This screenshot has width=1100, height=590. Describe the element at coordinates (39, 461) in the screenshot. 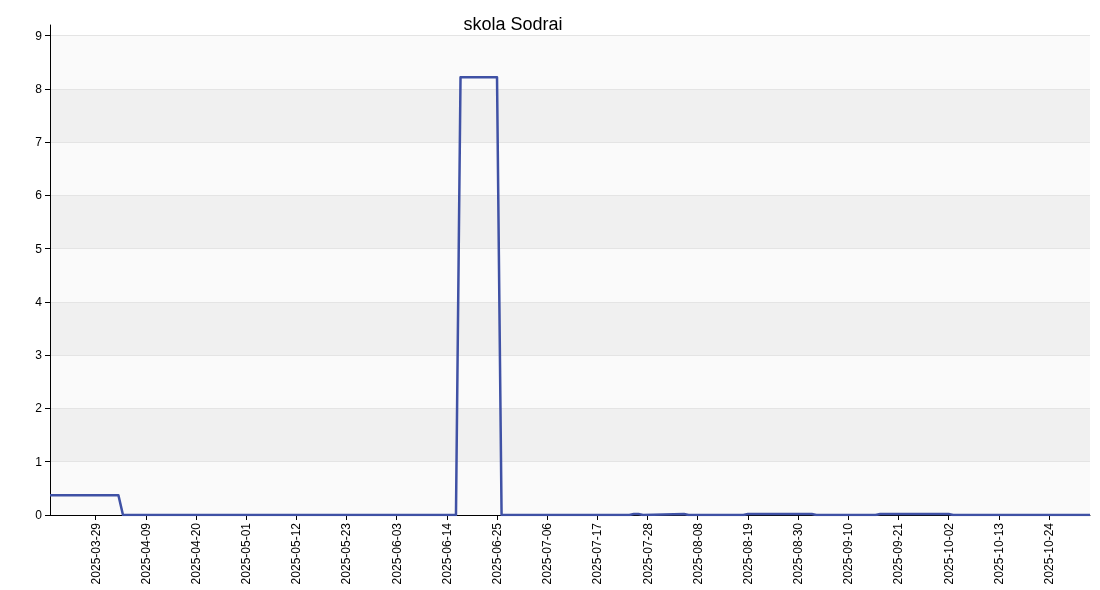

I see `y-tick-label: 1` at that location.